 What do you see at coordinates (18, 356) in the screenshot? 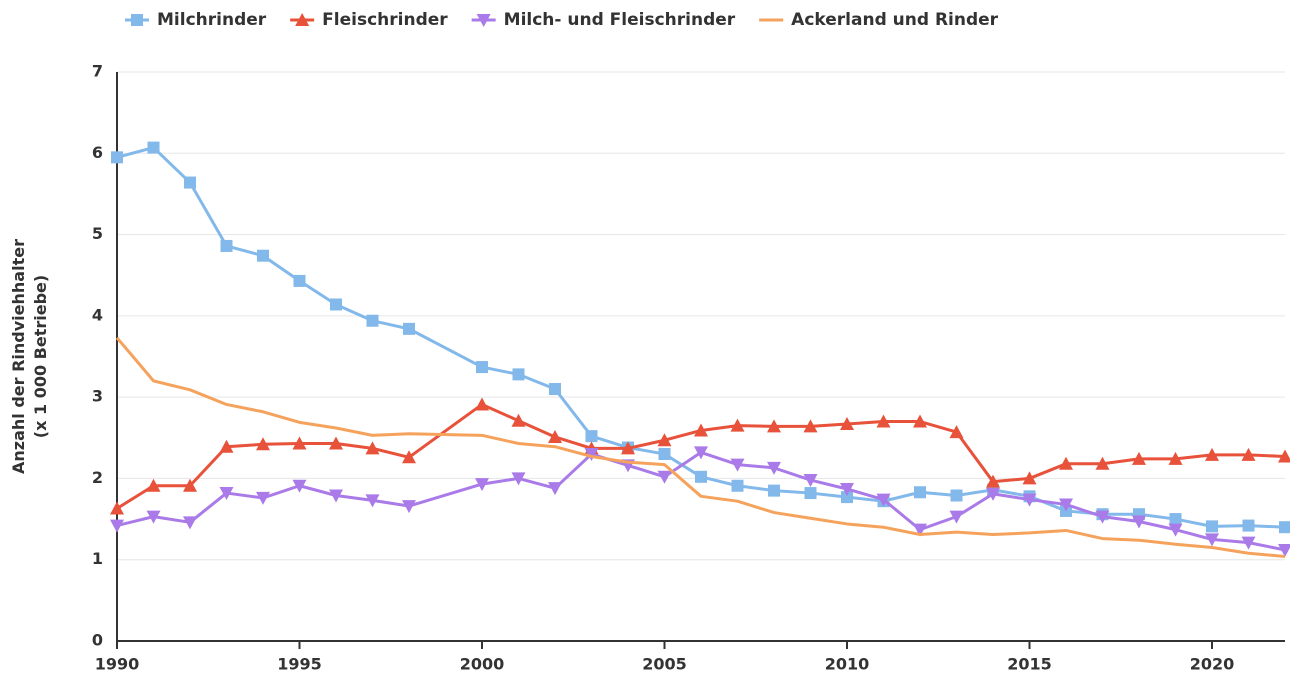
I see `y-axis-label-line: Anzahl der Rindviehhalter` at bounding box center [18, 356].